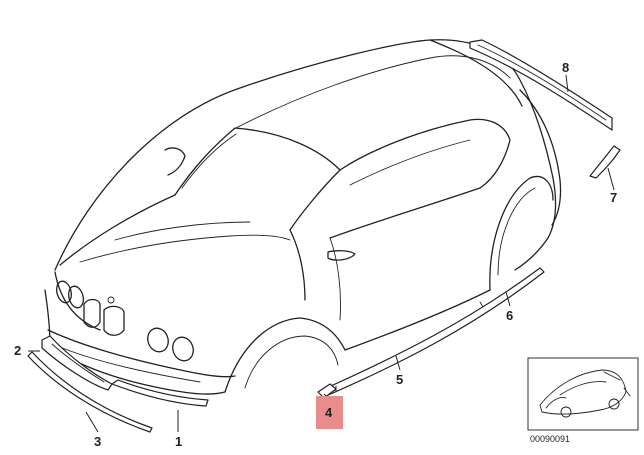 This screenshot has width=644, height=455. Describe the element at coordinates (550, 439) in the screenshot. I see `drawing-code: 00090091` at that location.